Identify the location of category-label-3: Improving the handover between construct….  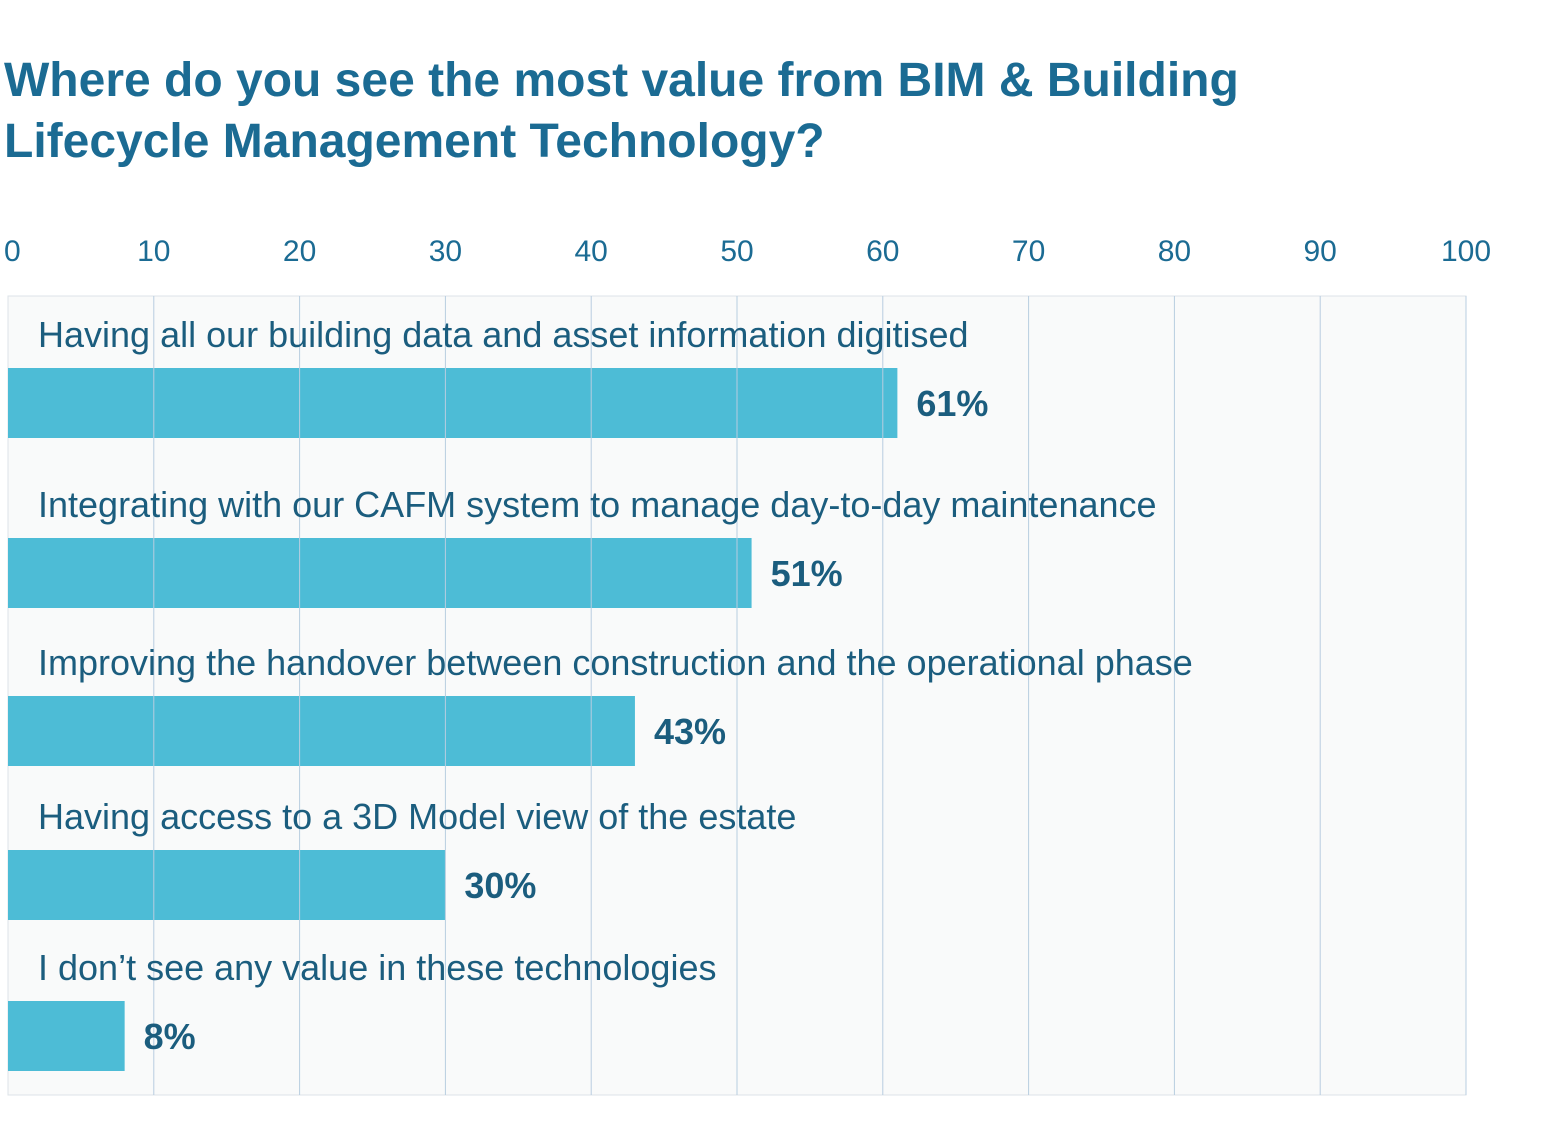
(615, 662).